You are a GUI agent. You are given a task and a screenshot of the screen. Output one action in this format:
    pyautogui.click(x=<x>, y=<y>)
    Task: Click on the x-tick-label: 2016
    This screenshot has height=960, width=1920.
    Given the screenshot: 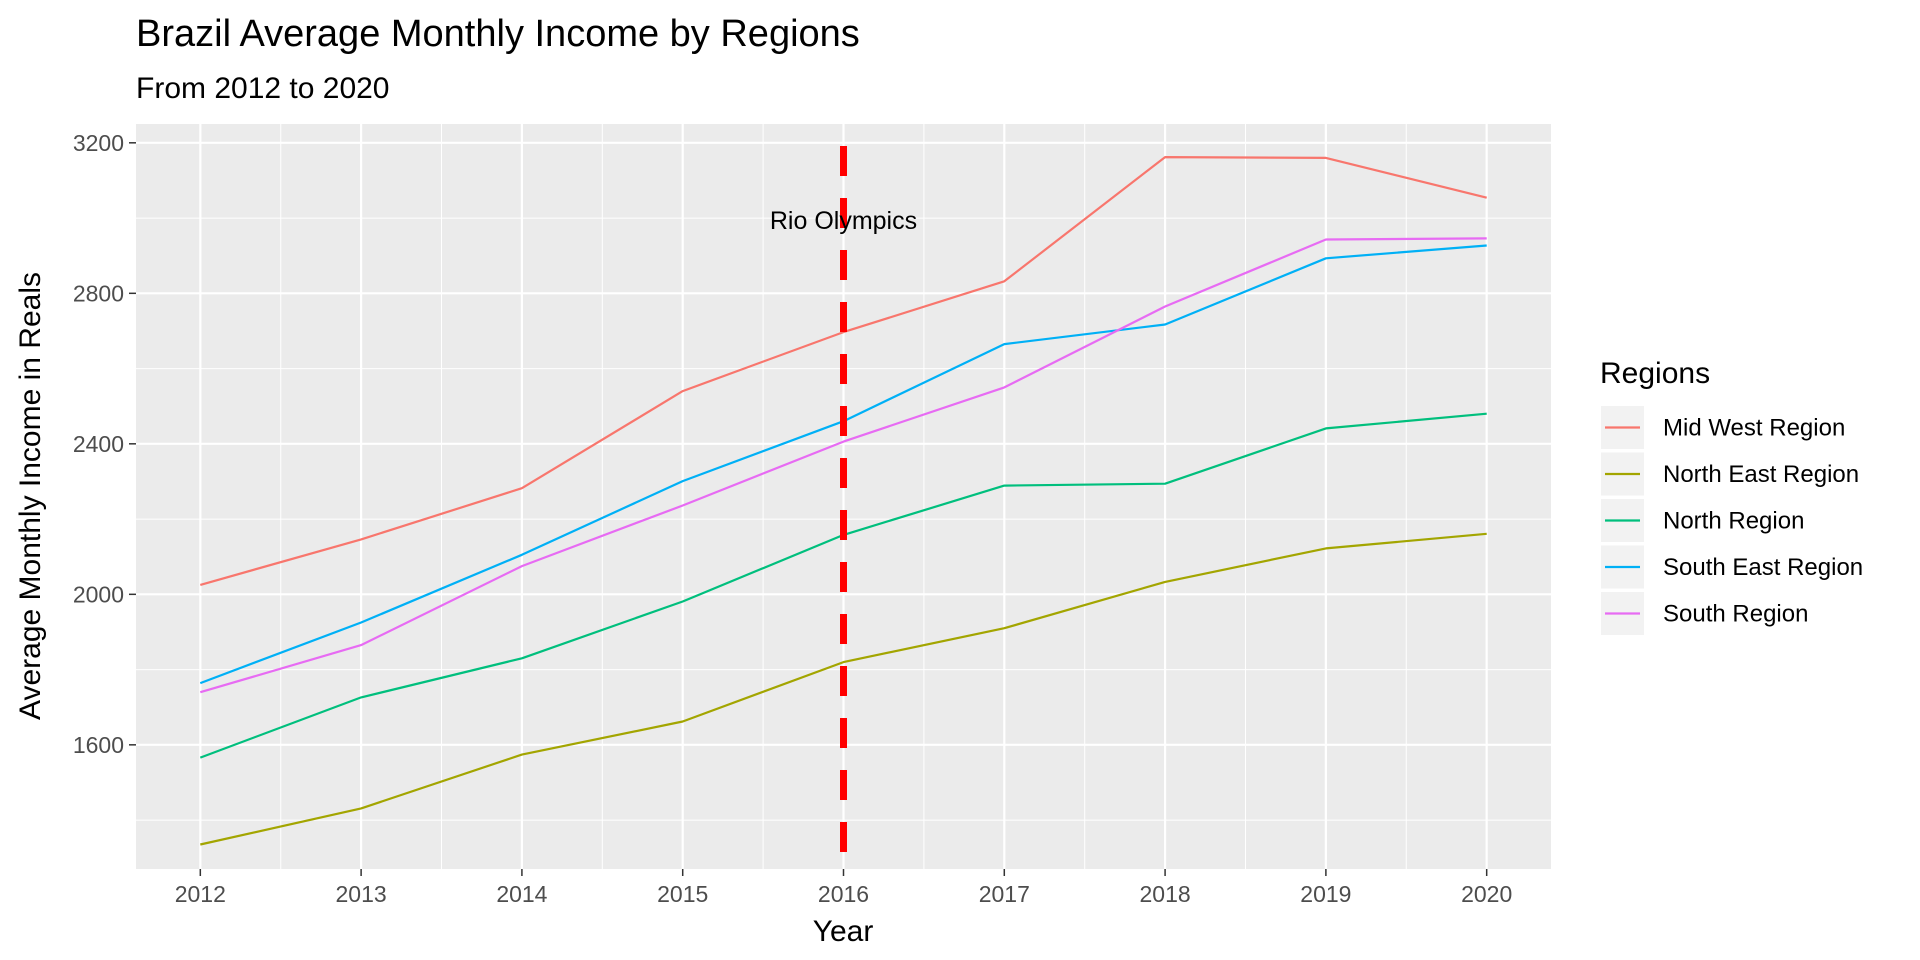 What is the action you would take?
    pyautogui.click(x=843, y=894)
    